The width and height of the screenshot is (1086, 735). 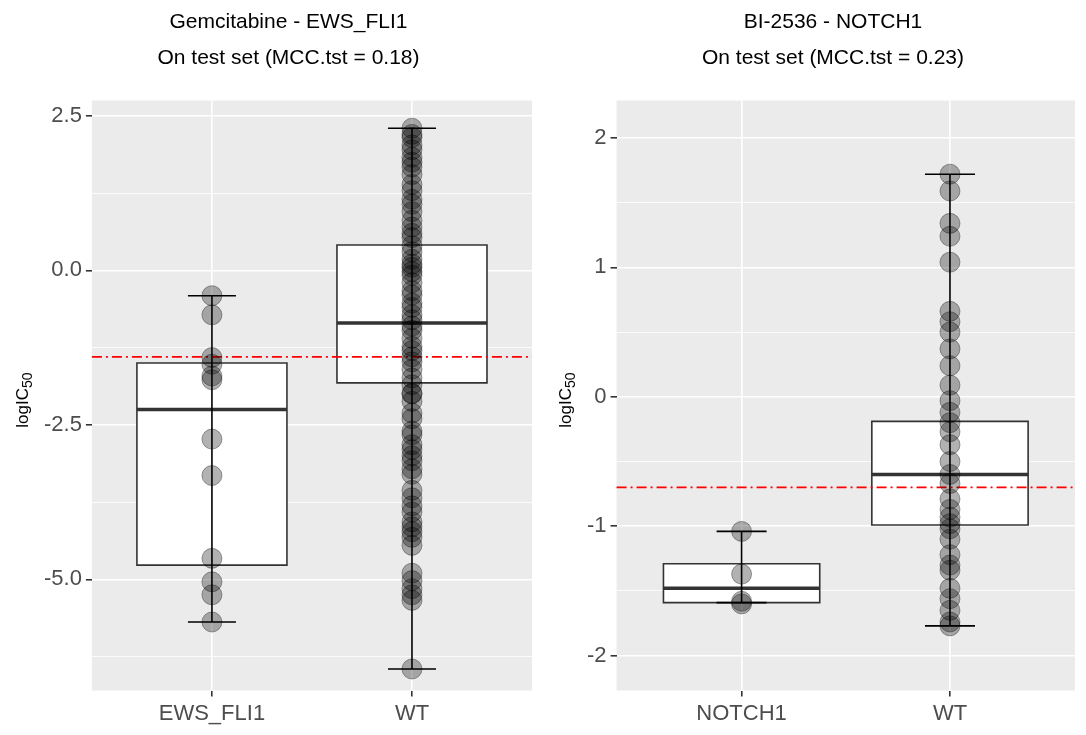 What do you see at coordinates (62, 578) in the screenshot?
I see `y-tick-label: -5.0` at bounding box center [62, 578].